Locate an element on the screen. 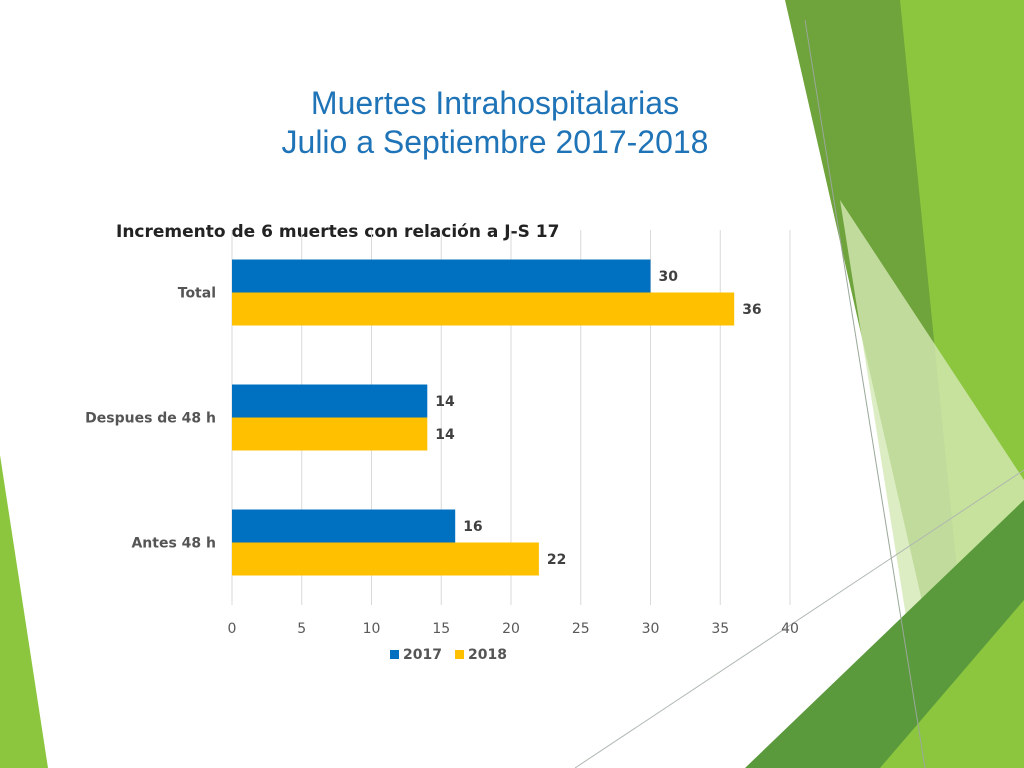 The image size is (1024, 768). x-tick-label: 0 is located at coordinates (232, 629).